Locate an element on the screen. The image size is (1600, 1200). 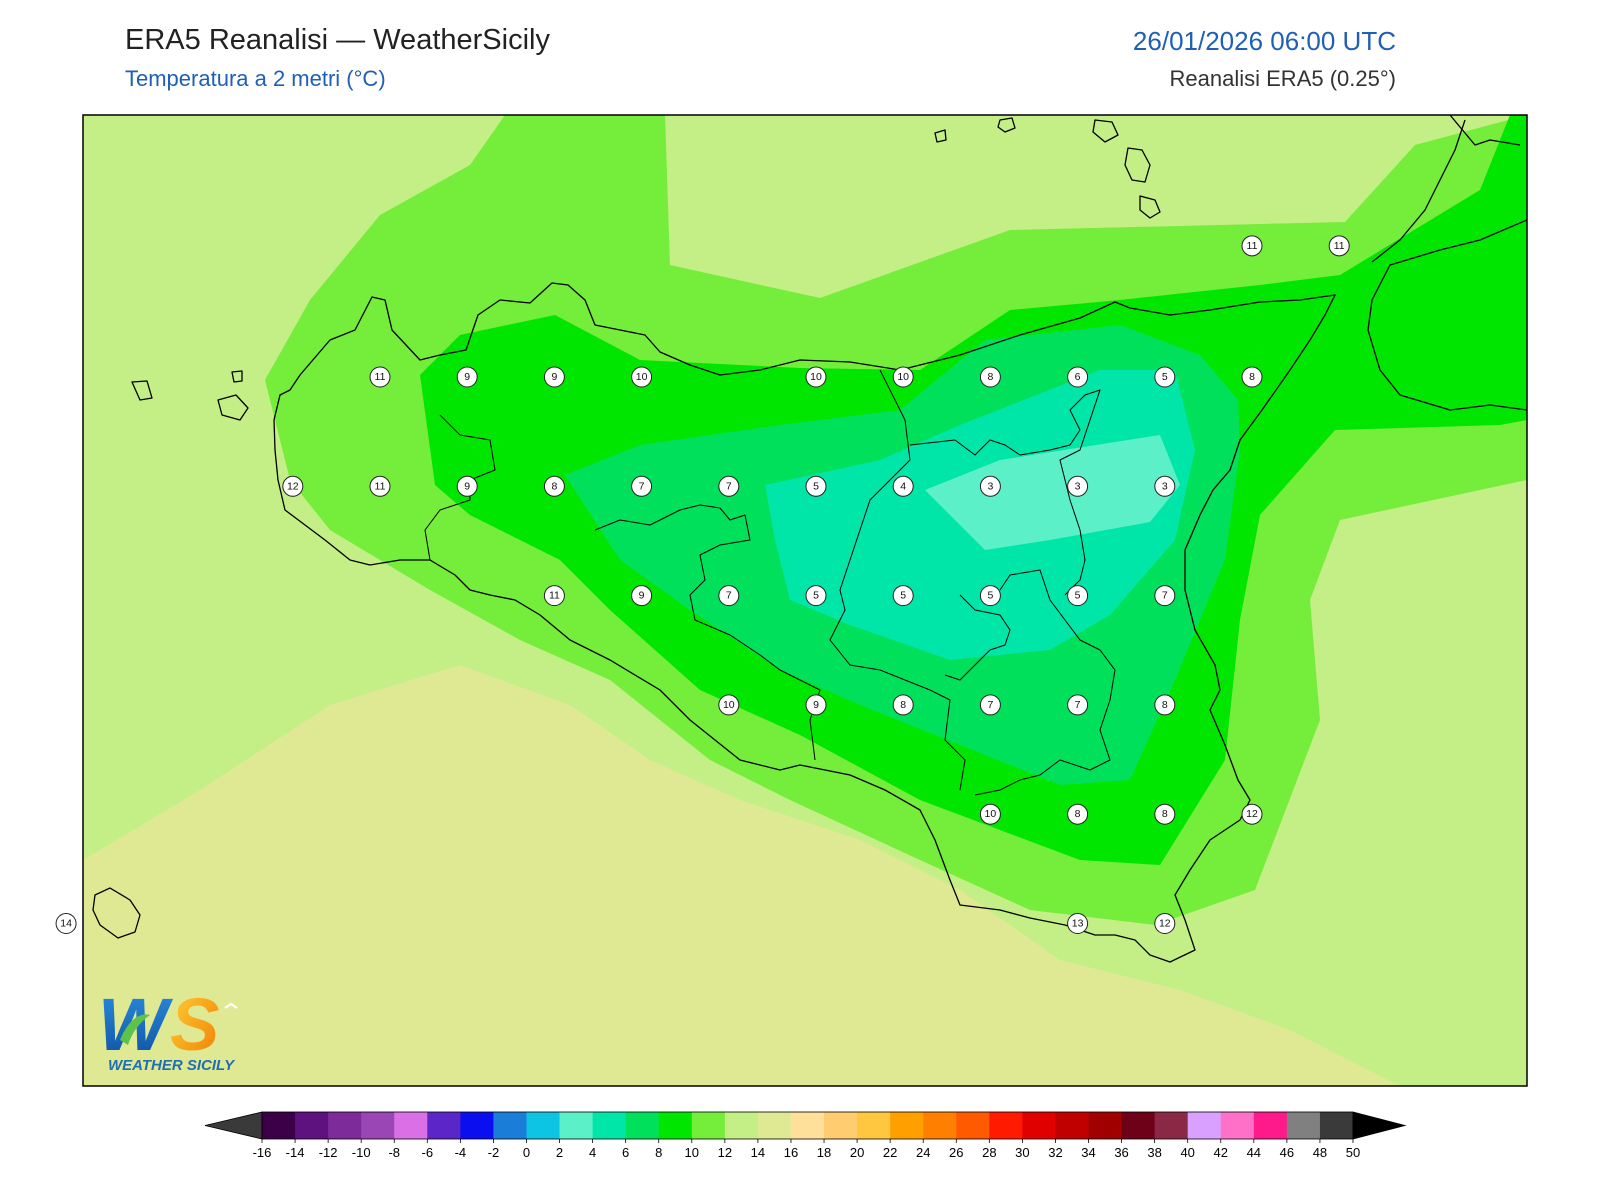
station-value: 10 is located at coordinates (816, 377).